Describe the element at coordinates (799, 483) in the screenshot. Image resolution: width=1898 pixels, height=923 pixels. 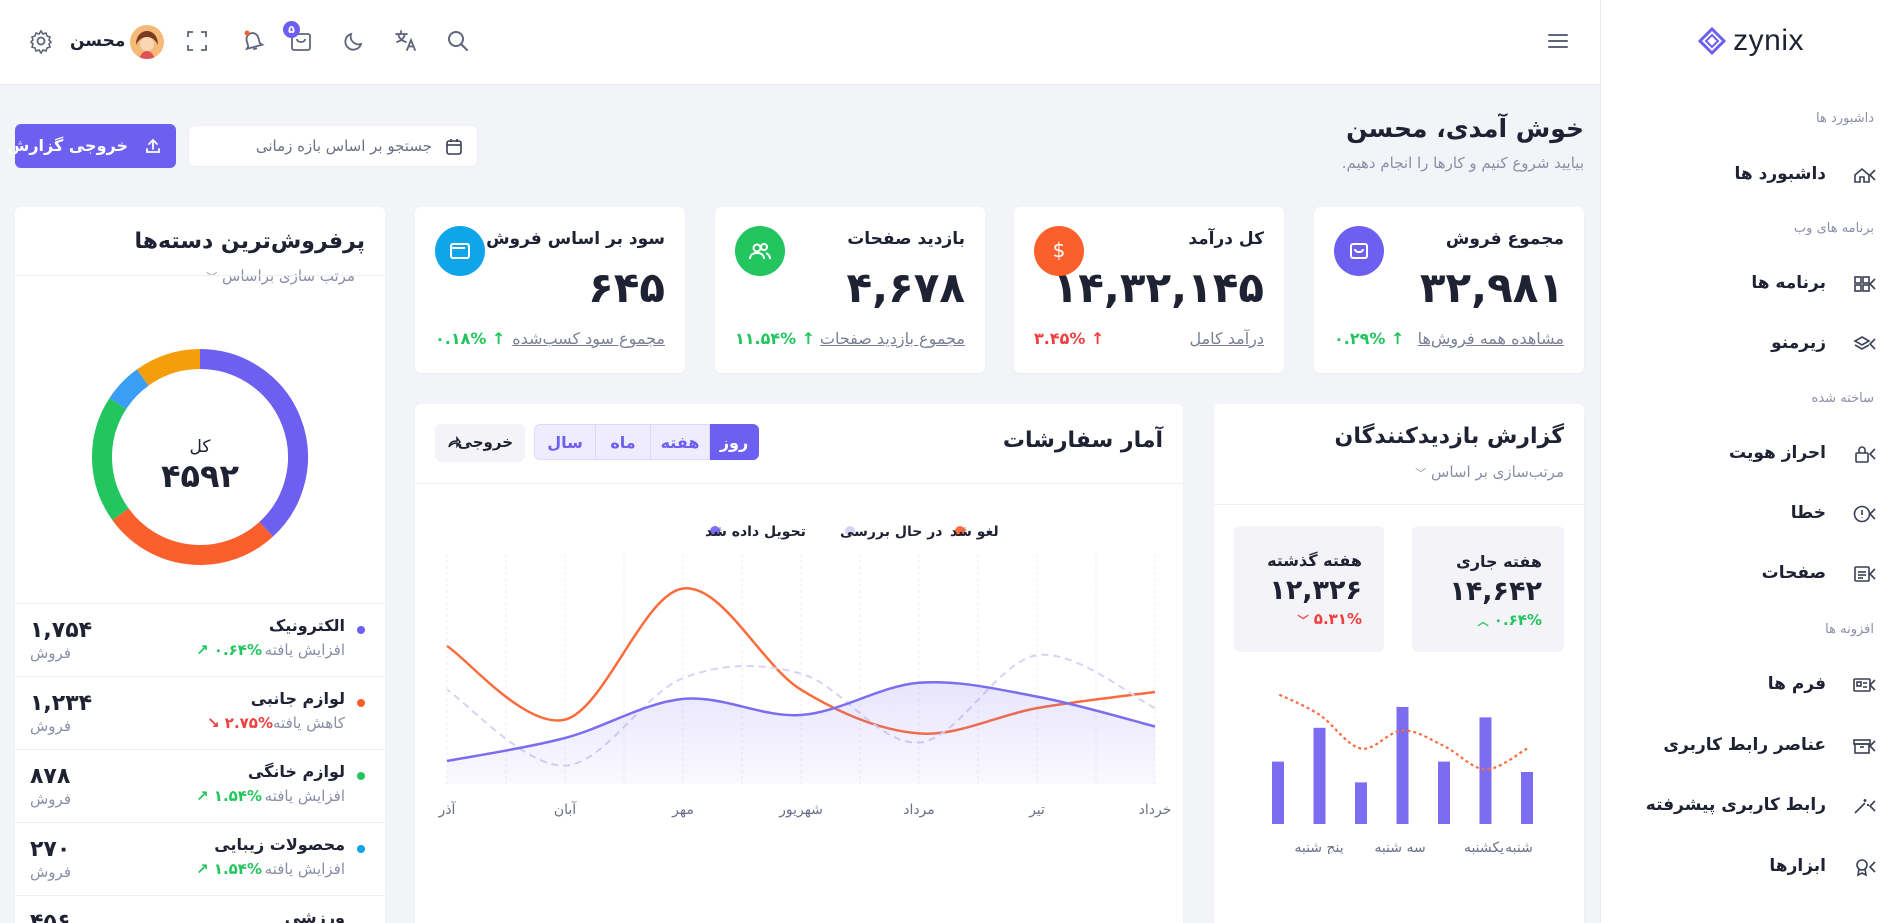
I see `divider` at that location.